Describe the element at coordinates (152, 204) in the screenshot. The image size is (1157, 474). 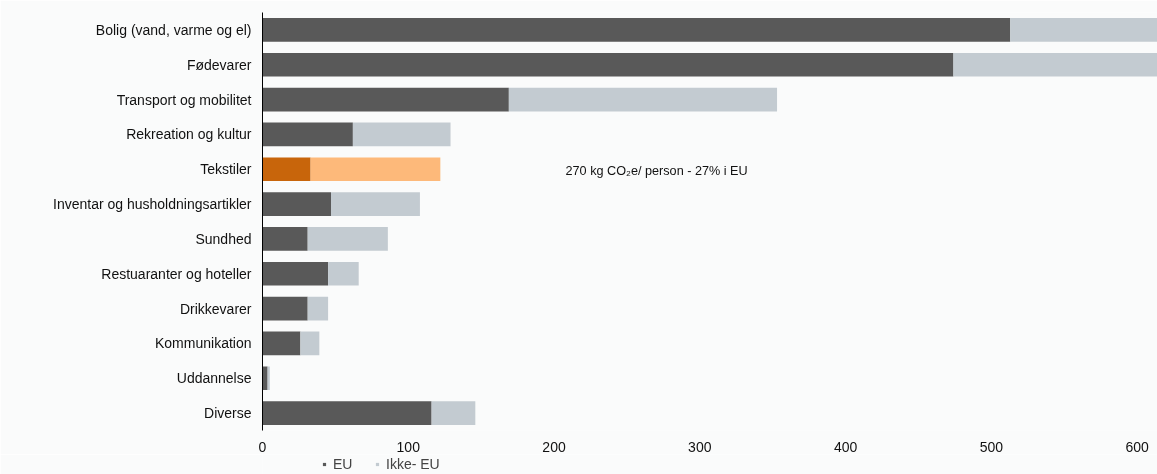
I see `y-tick-label: Inventar og husholdningsartikler` at that location.